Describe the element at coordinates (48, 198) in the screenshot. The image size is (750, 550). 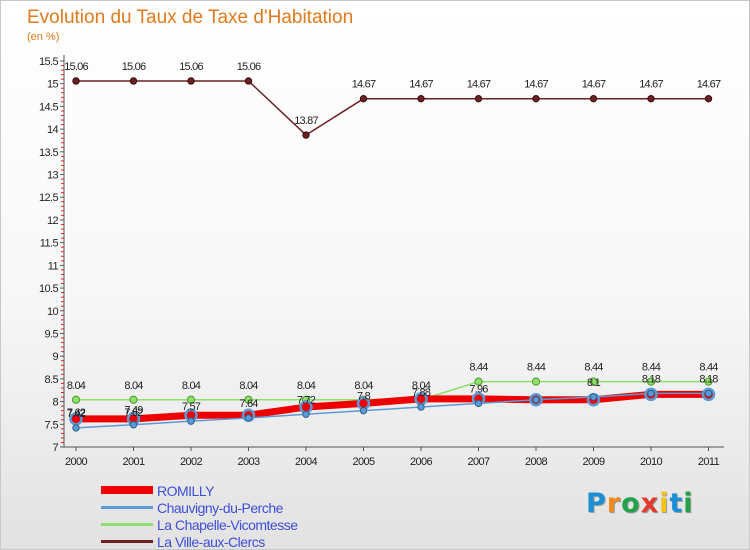
I see `y-tick-label: 12.5` at that location.